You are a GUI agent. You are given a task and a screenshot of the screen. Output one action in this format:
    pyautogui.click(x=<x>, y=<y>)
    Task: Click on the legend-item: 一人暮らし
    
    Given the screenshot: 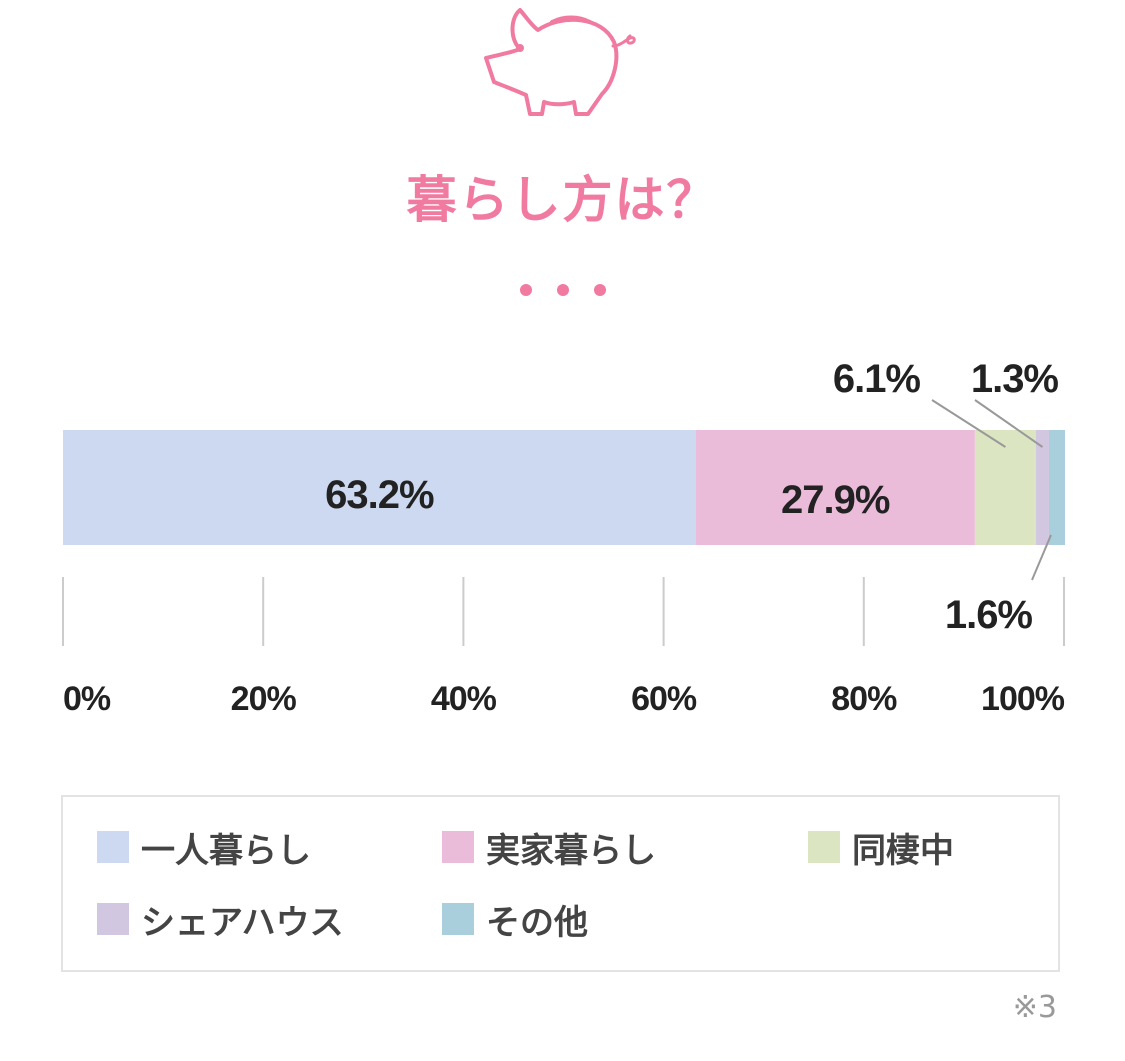 What is the action you would take?
    pyautogui.click(x=204, y=849)
    